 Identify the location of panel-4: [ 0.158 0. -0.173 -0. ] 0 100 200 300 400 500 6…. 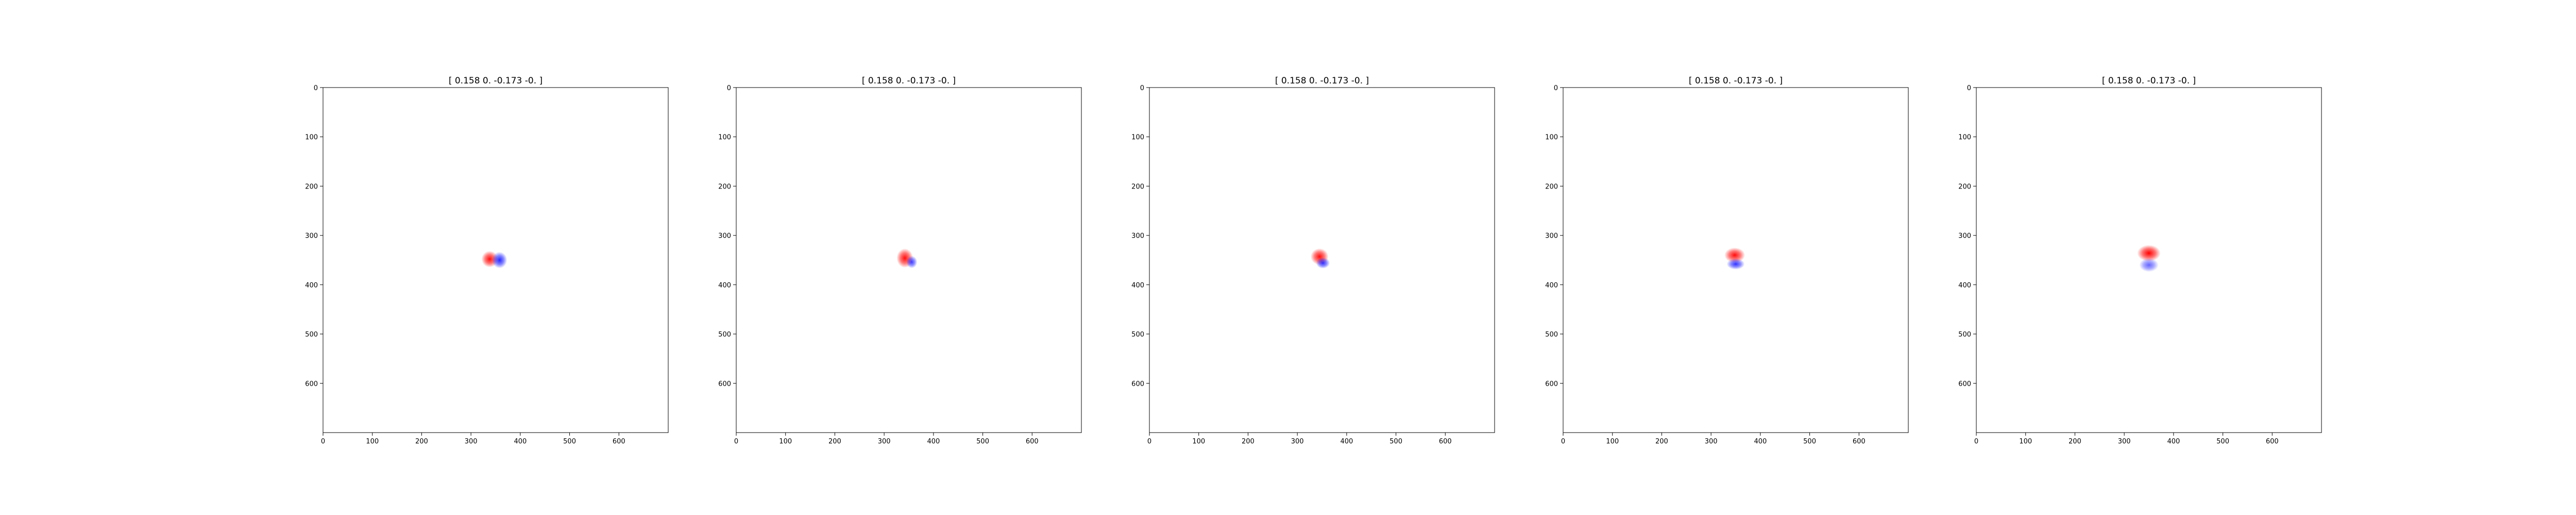
(1727, 260).